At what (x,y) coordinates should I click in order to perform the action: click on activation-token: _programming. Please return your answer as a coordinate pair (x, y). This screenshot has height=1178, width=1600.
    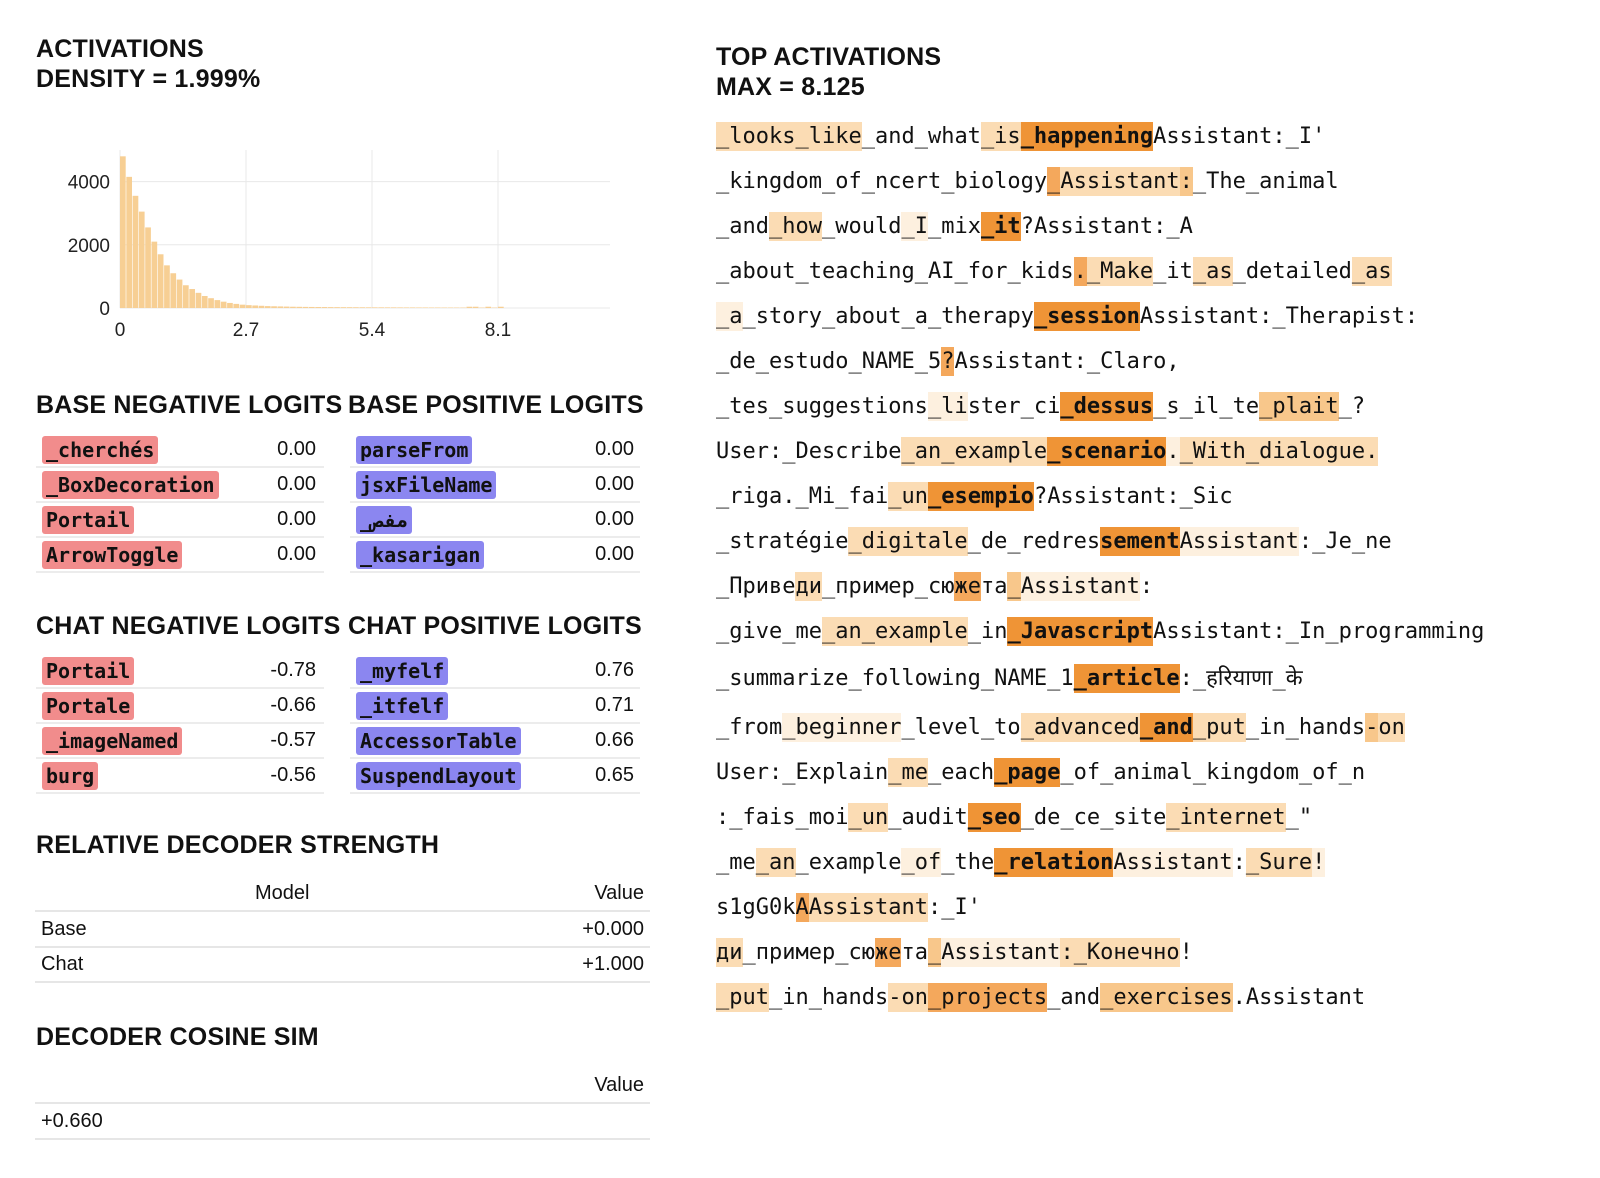
    Looking at the image, I should click on (1405, 631).